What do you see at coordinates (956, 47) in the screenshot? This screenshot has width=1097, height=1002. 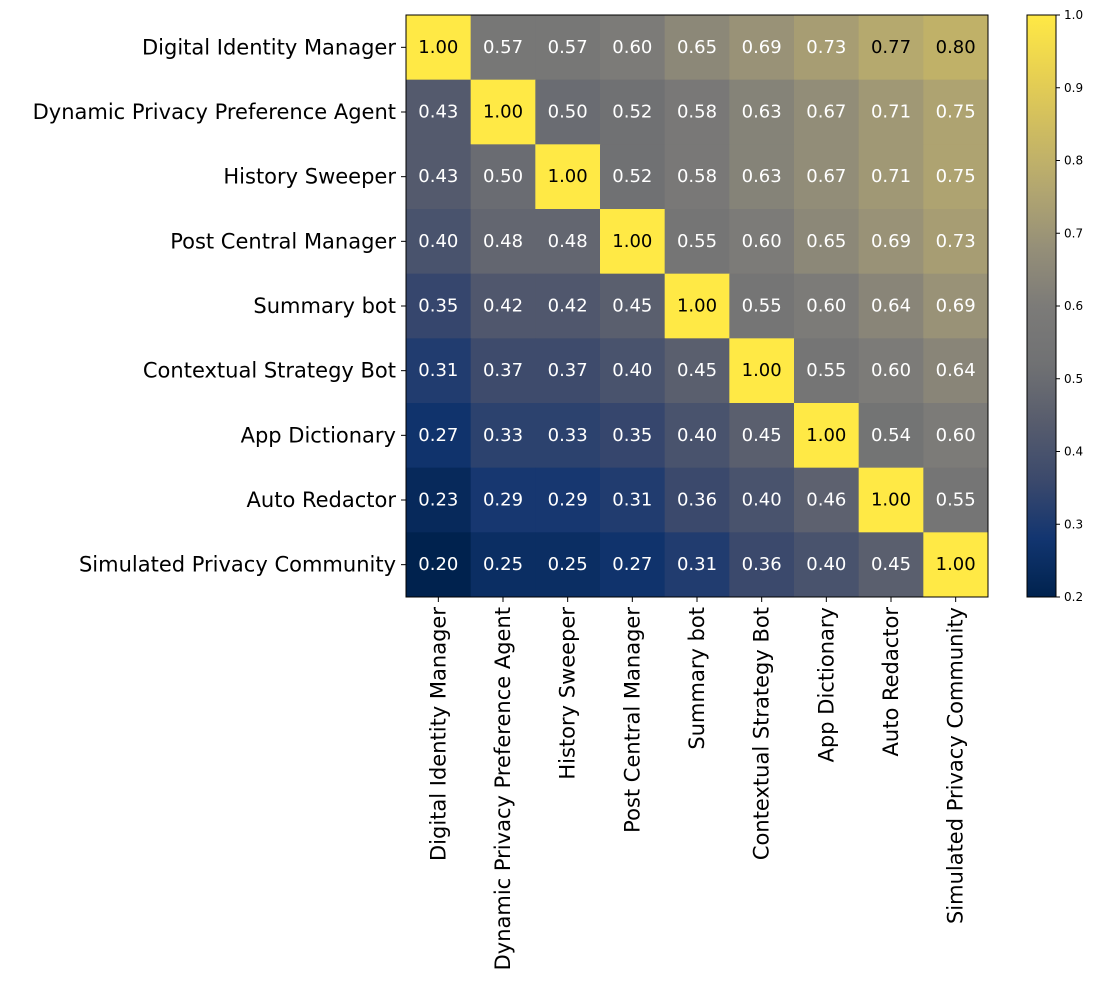 I see `cell-value-label: 0.80` at bounding box center [956, 47].